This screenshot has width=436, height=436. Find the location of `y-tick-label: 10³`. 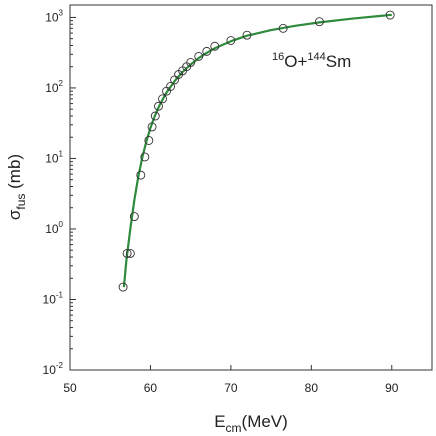

y-tick-label: 10³ is located at coordinates (54, 16).